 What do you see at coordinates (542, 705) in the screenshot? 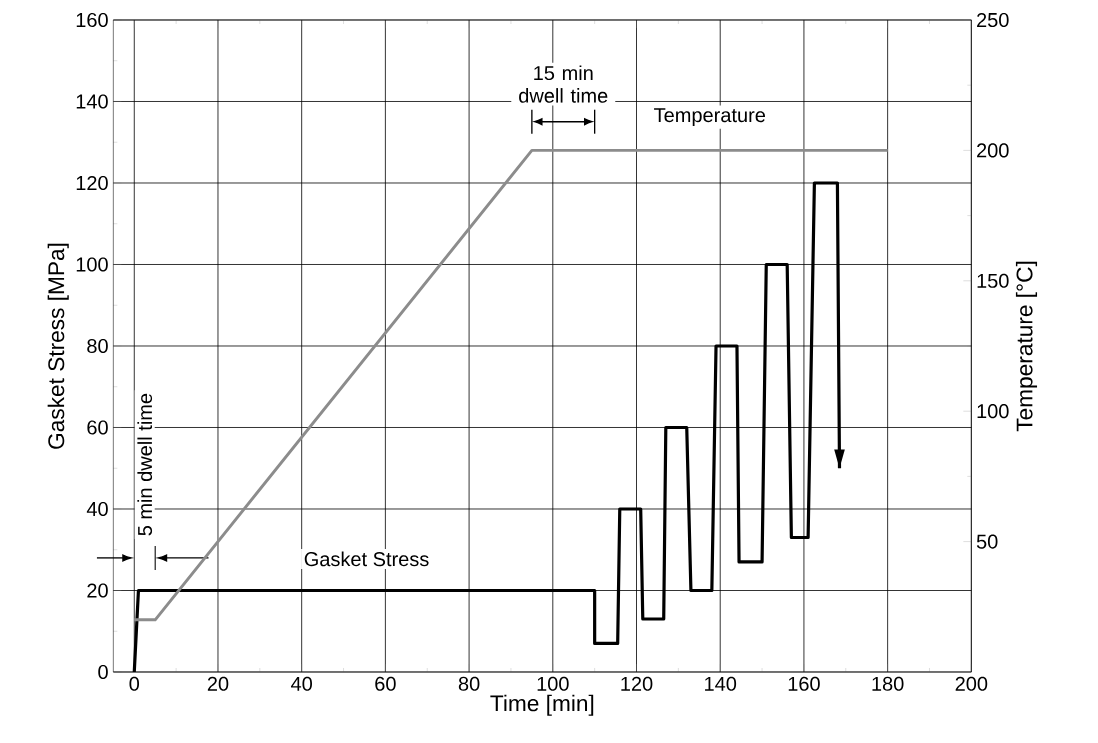
I see `x-axis-title: Time [min]` at bounding box center [542, 705].